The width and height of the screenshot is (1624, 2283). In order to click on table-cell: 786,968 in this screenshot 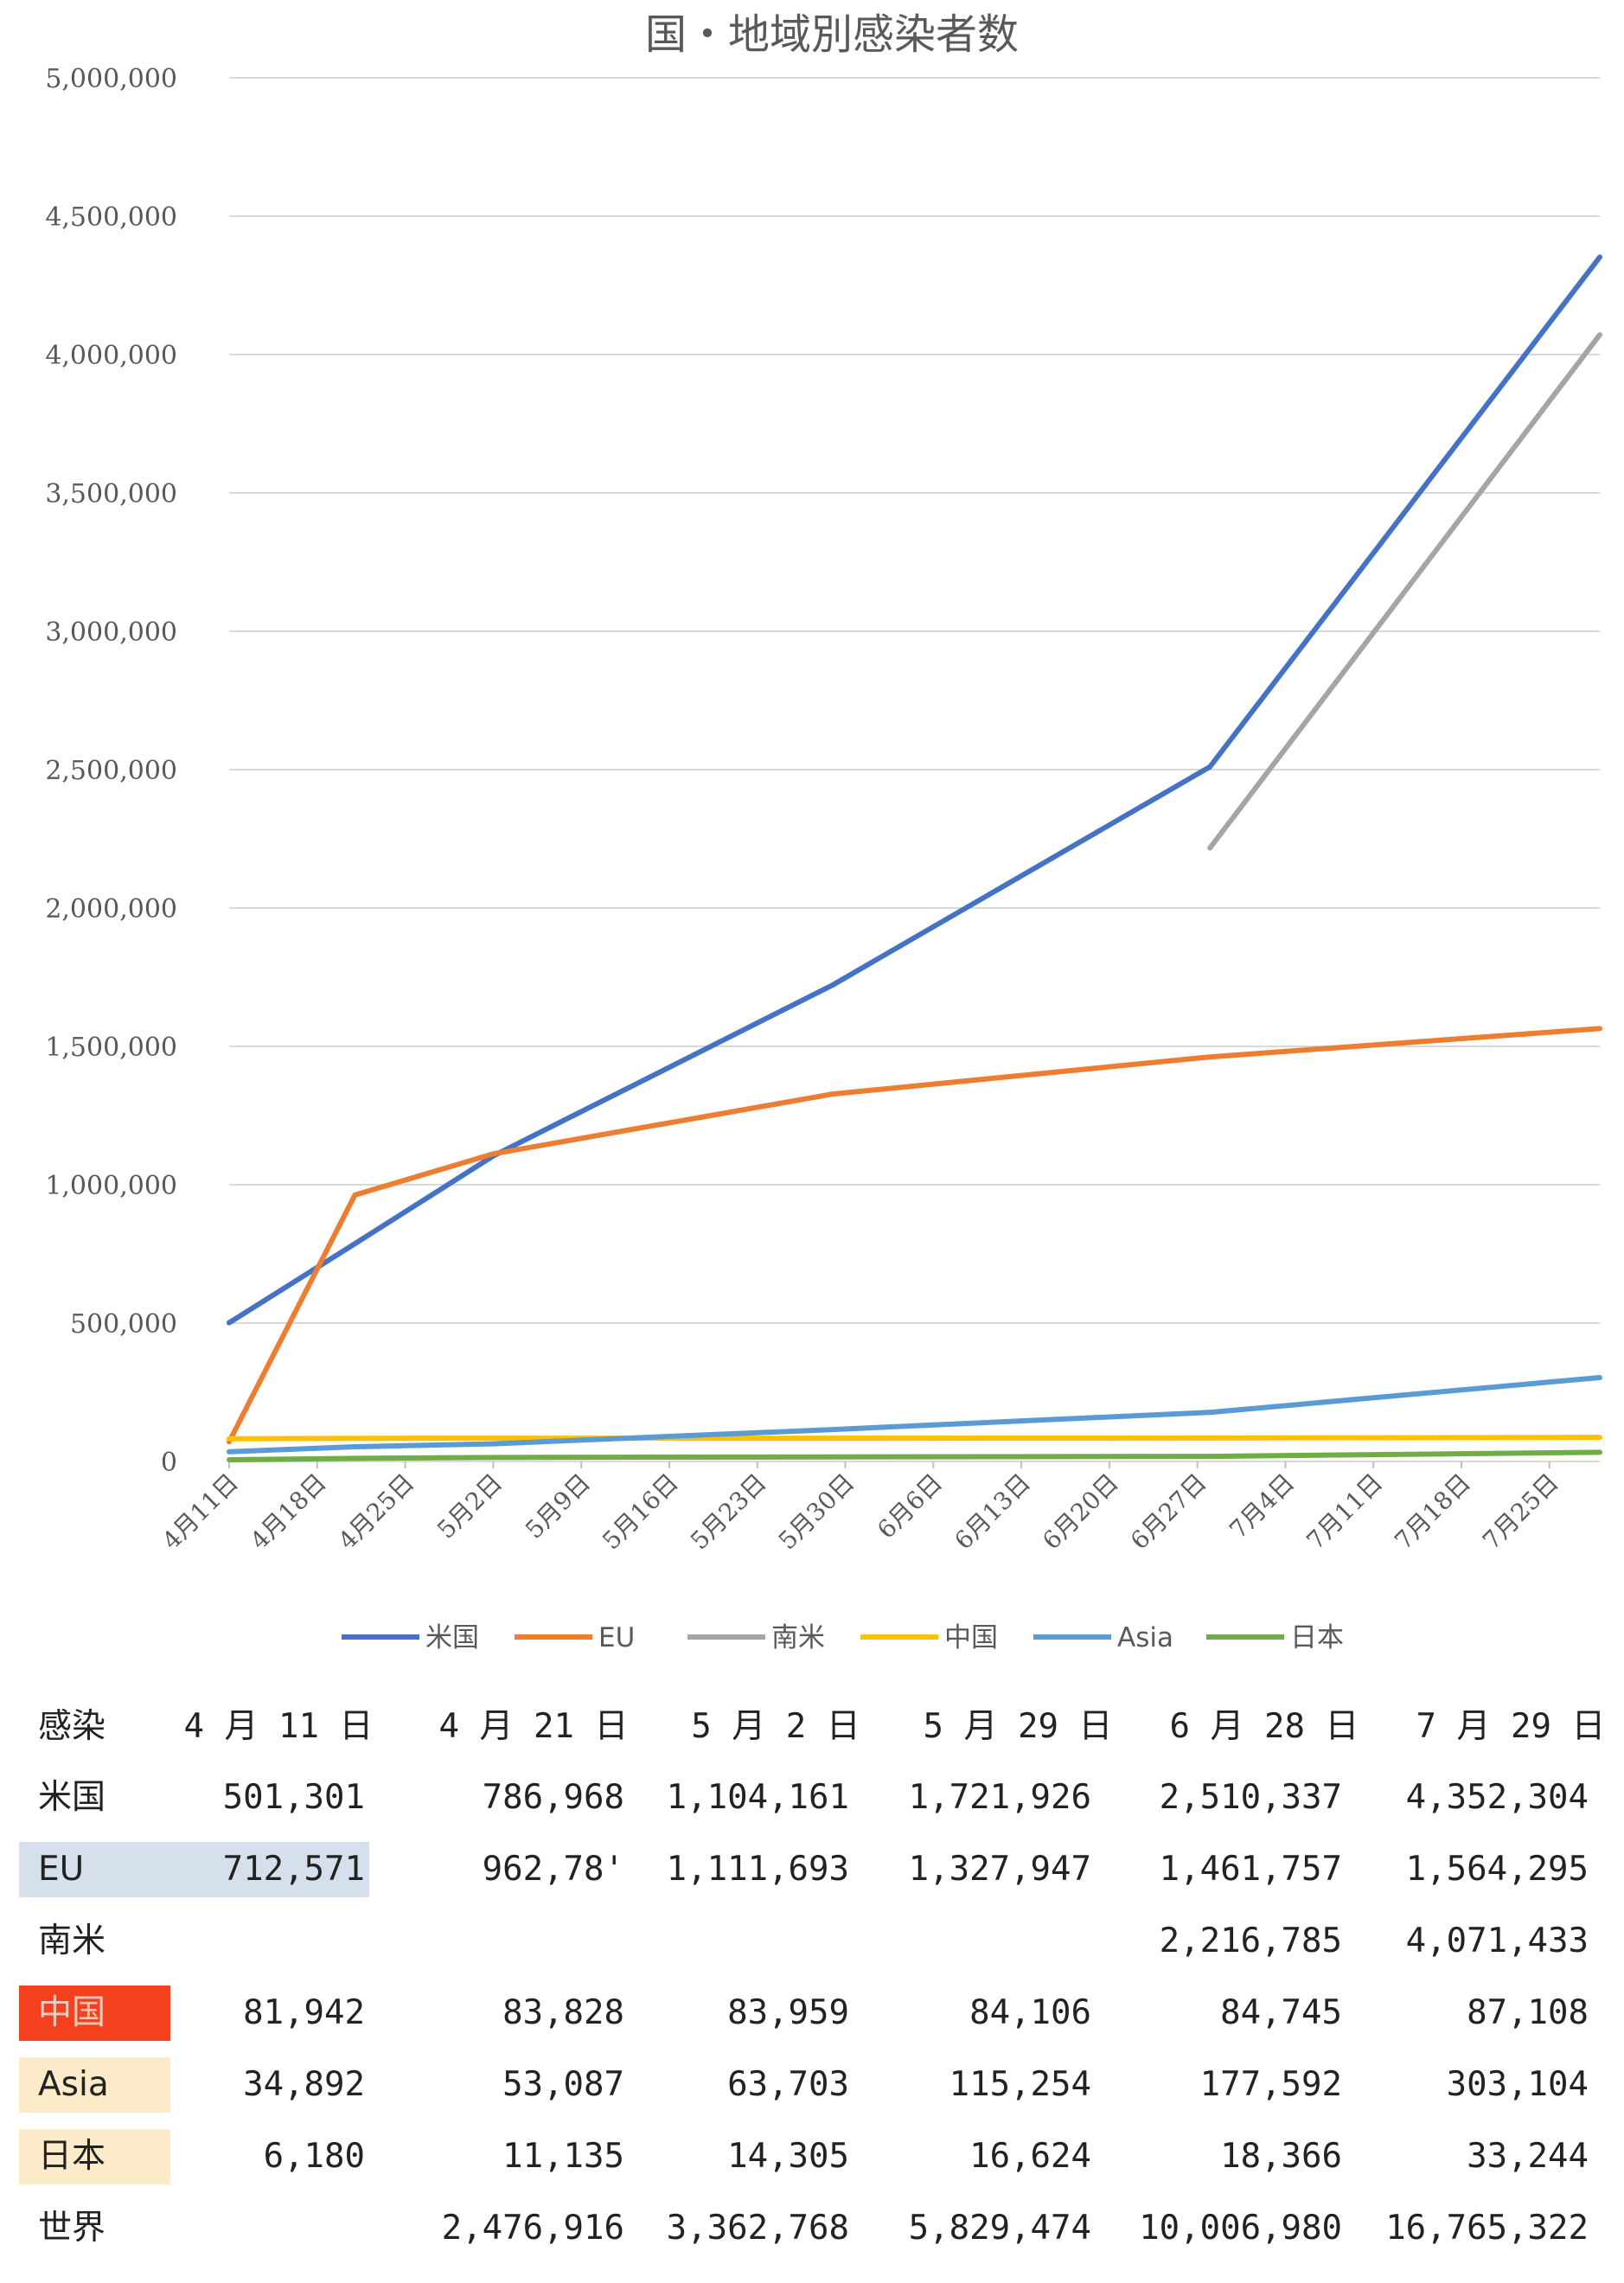, I will do `click(553, 1797)`.